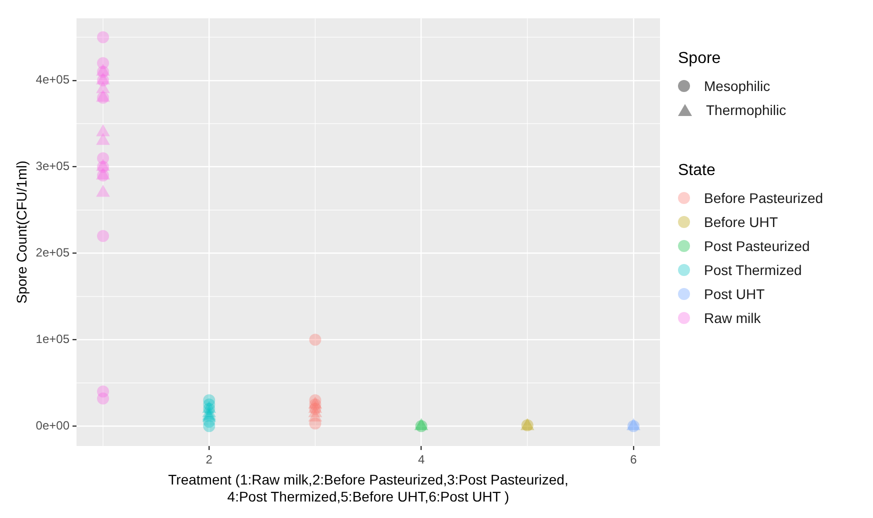  Describe the element at coordinates (732, 318) in the screenshot. I see `legend-label: Raw milk` at that location.